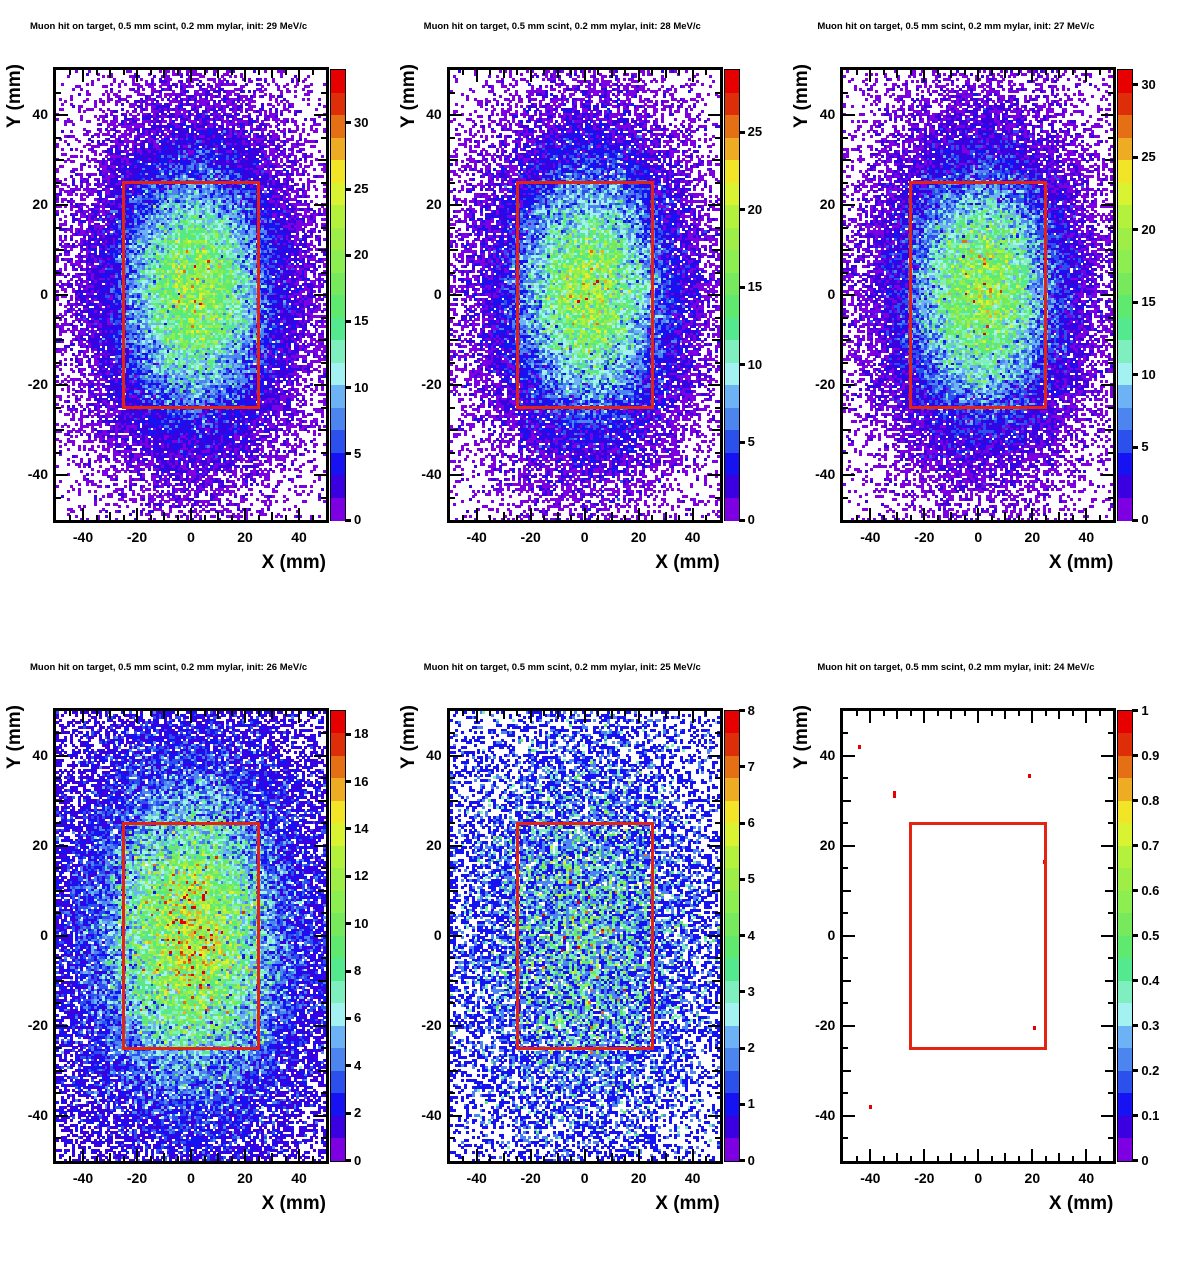  I want to click on colorbar-tick-label: 2, so click(751, 1047).